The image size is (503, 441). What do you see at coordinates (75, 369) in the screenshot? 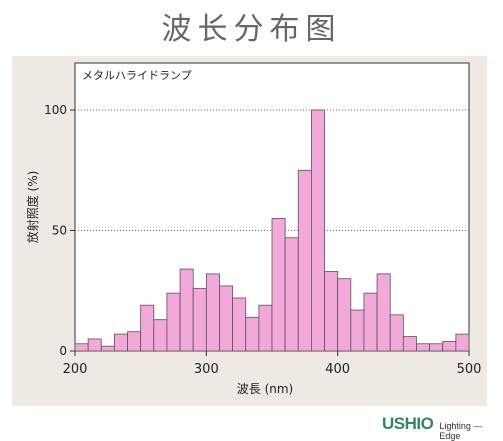
I see `x-tick-label: 200` at bounding box center [75, 369].